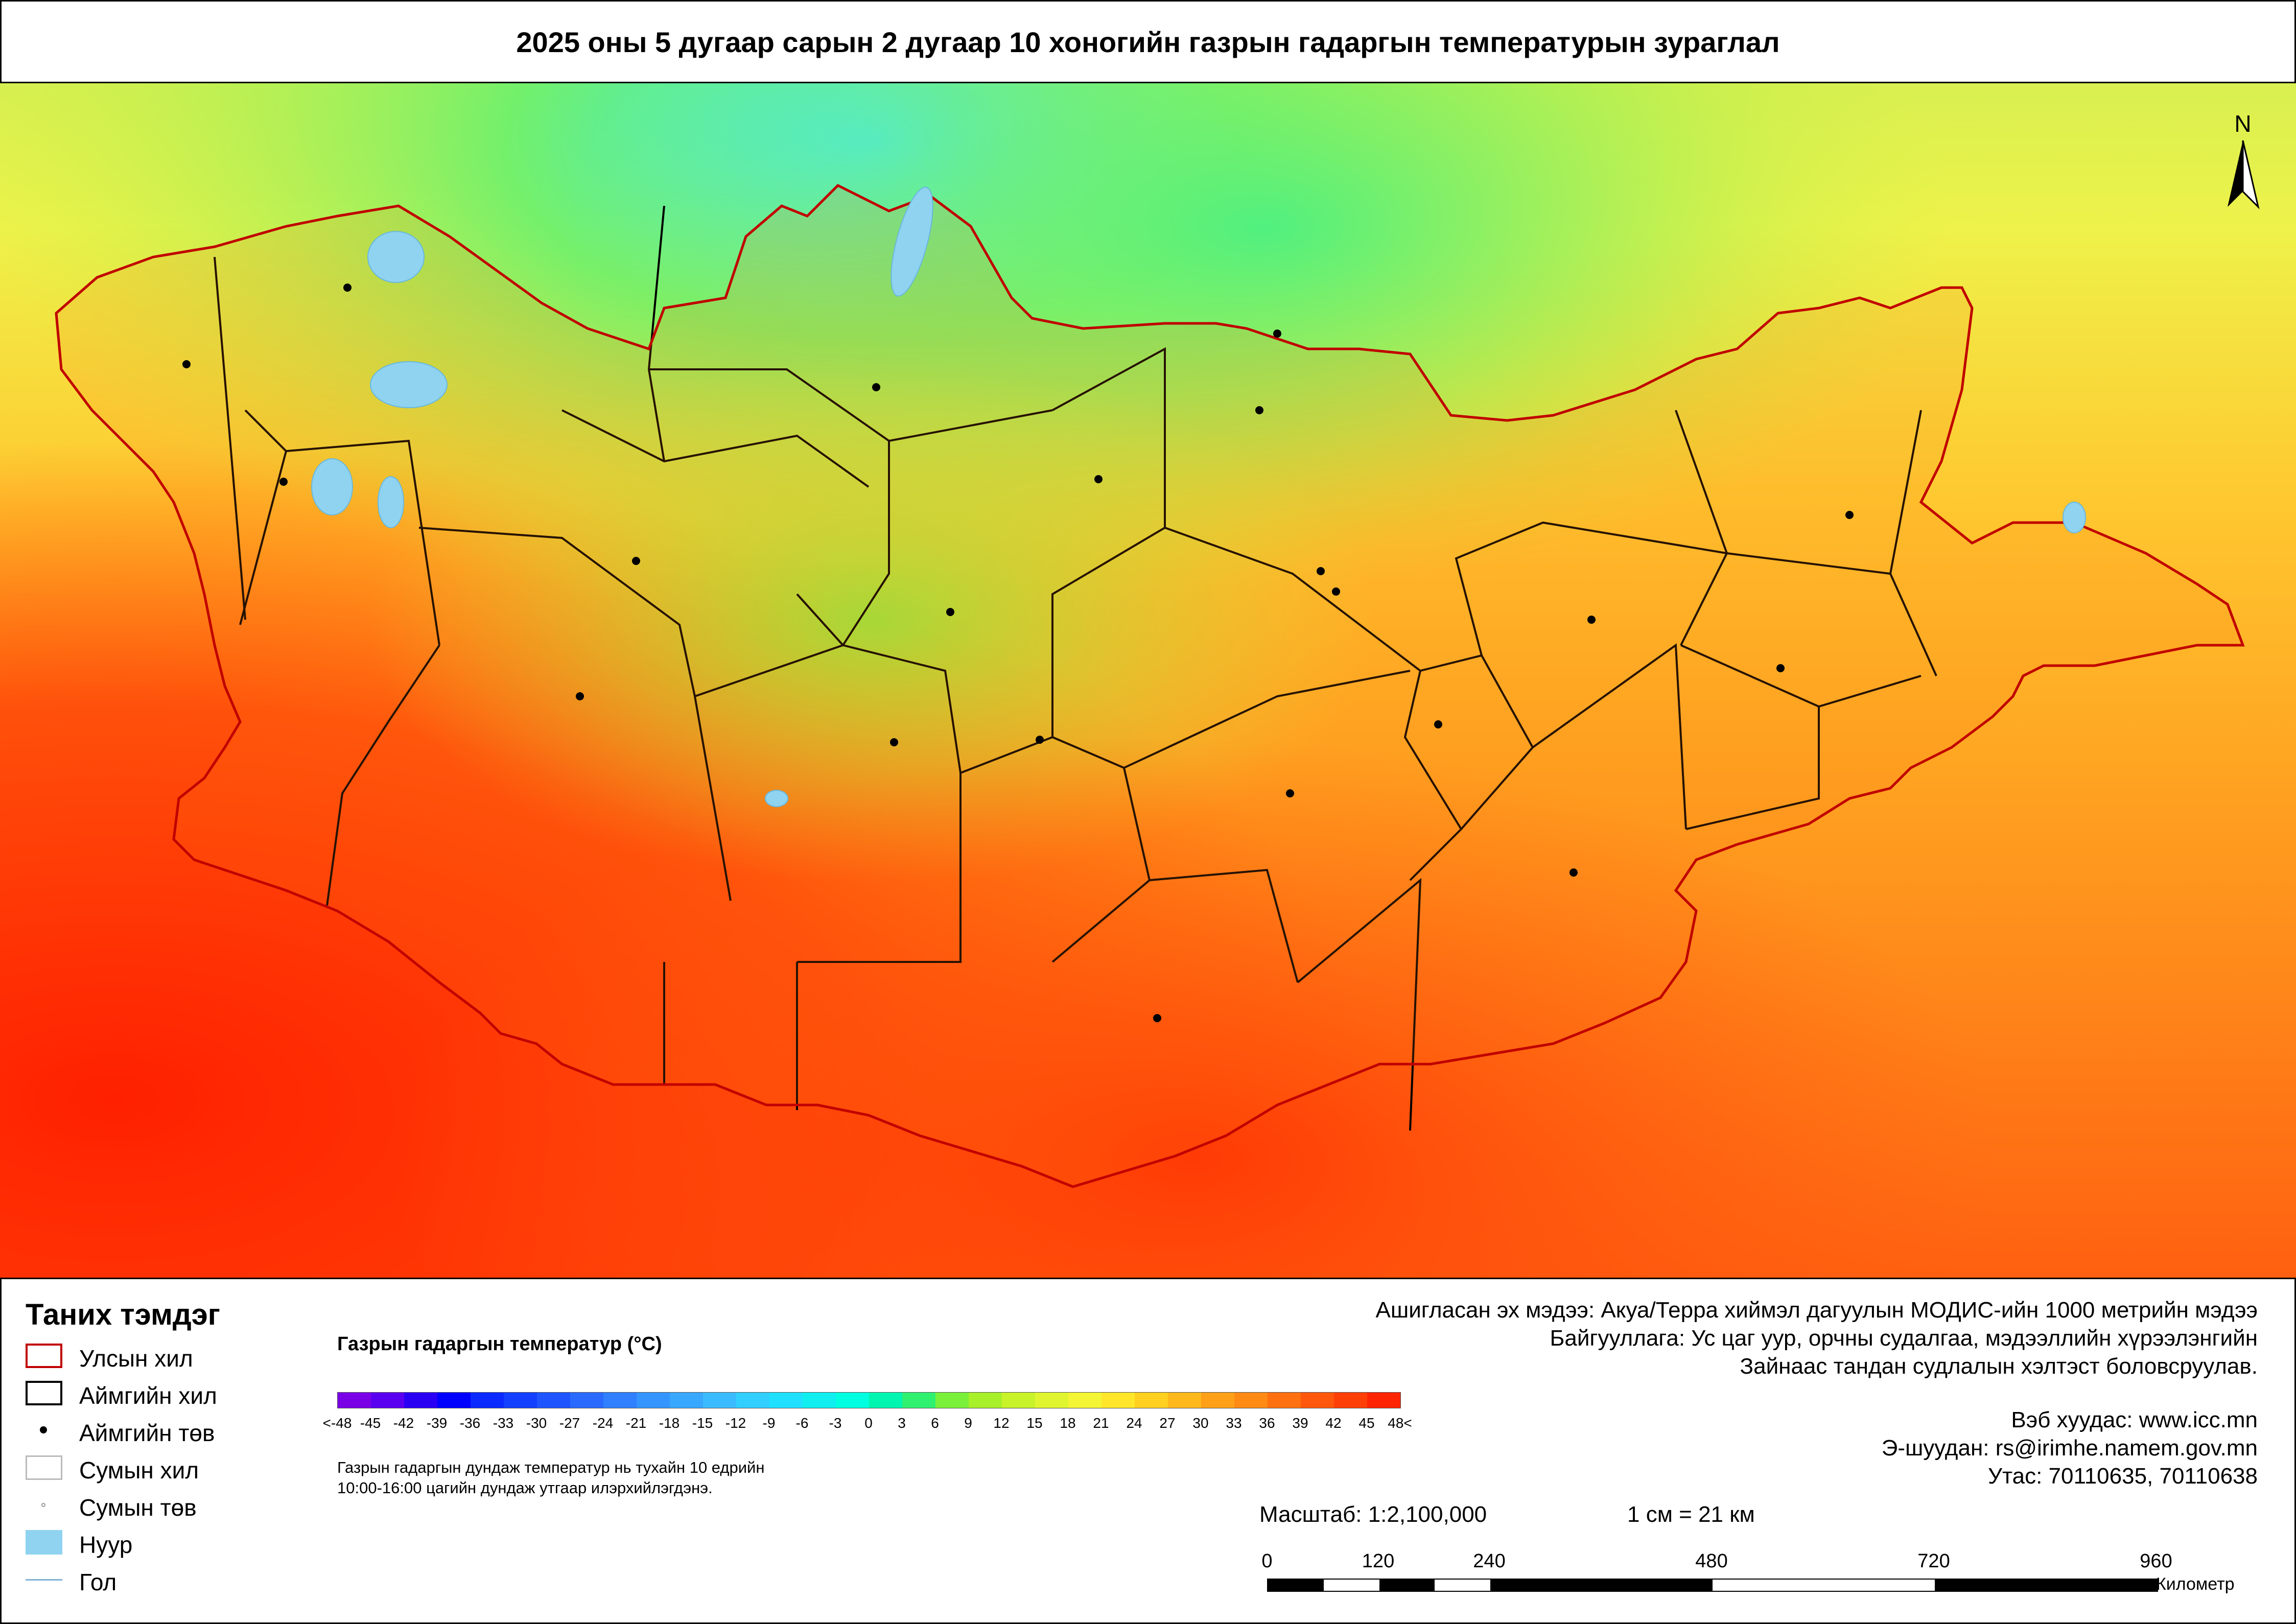 This screenshot has width=2296, height=1624. Describe the element at coordinates (1134, 1423) in the screenshot. I see `colorbar-tick-label: 24` at that location.